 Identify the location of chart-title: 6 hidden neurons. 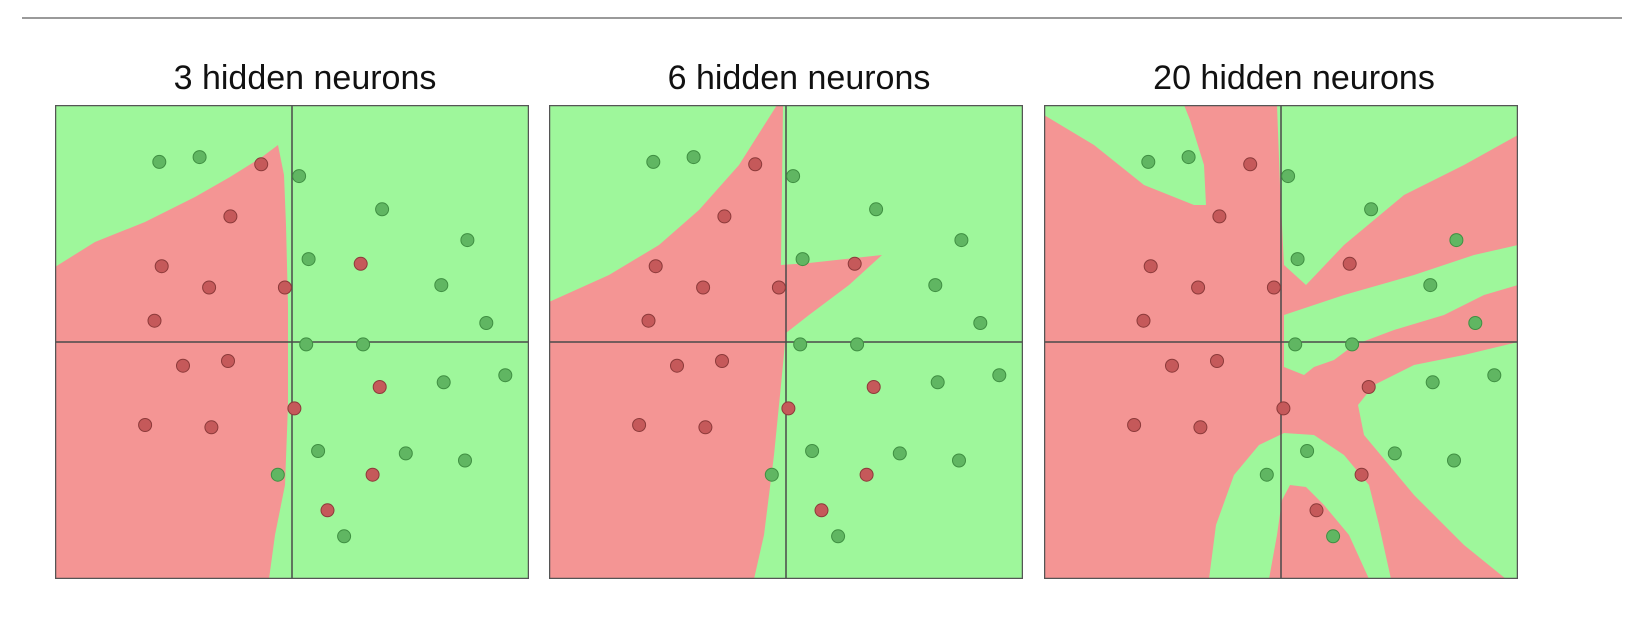
(799, 78).